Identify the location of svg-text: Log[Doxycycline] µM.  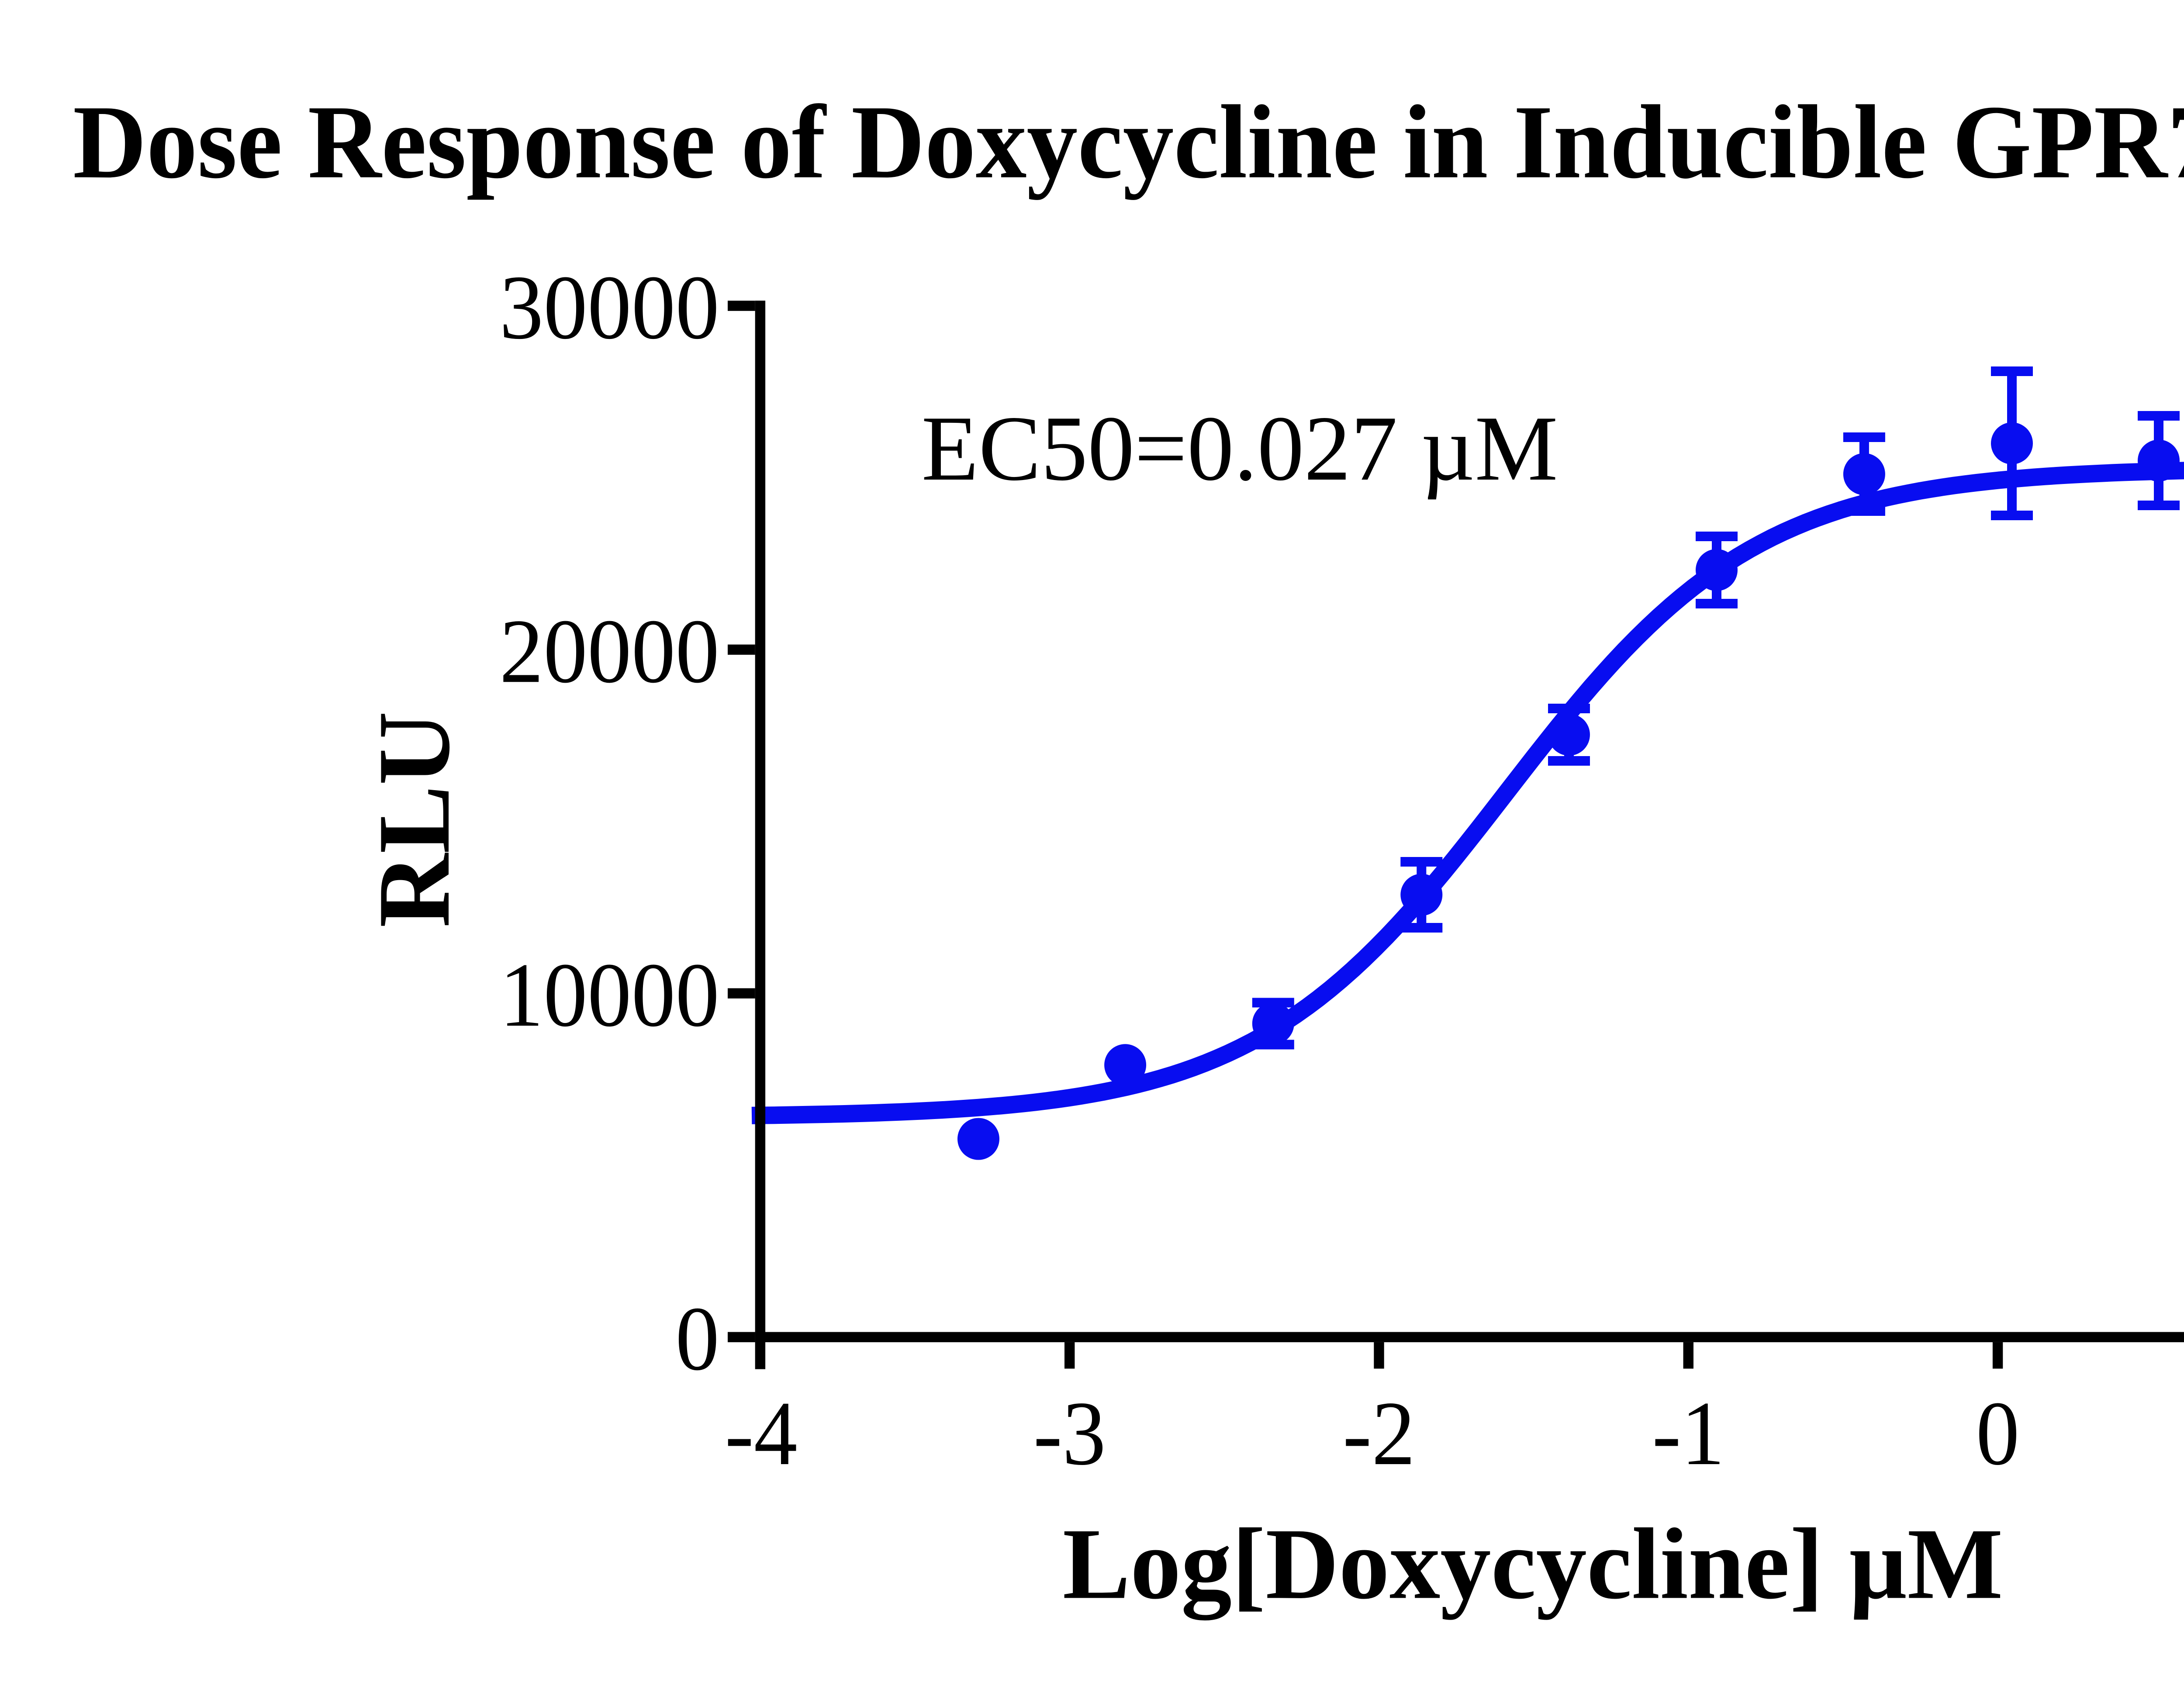
(1533, 1564).